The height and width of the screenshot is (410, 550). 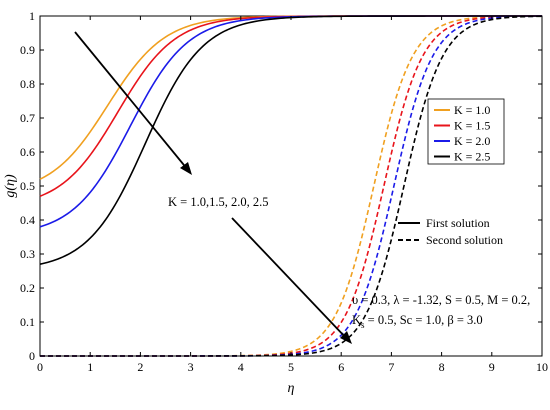 I want to click on legend-label: K = 1.0, so click(x=472, y=110).